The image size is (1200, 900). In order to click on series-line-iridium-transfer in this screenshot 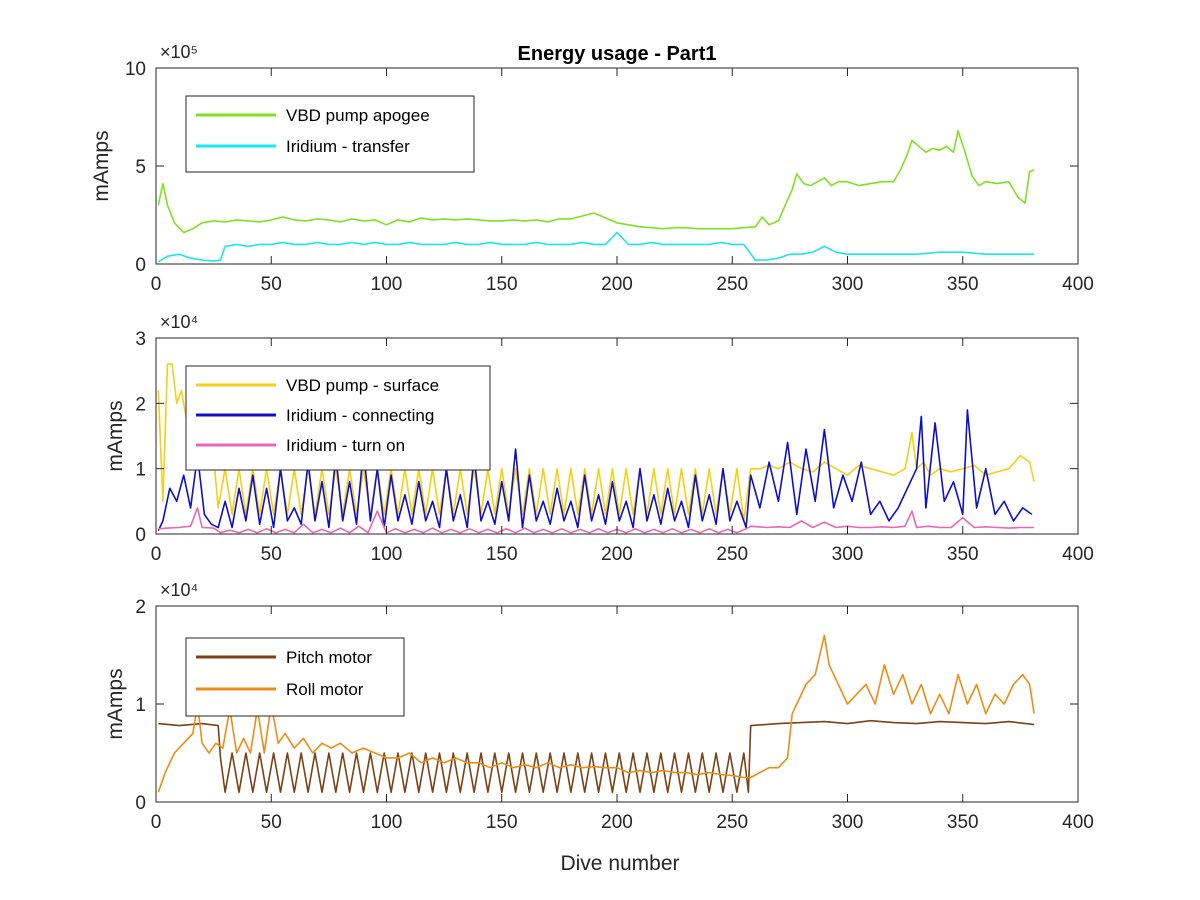, I will do `click(596, 247)`.